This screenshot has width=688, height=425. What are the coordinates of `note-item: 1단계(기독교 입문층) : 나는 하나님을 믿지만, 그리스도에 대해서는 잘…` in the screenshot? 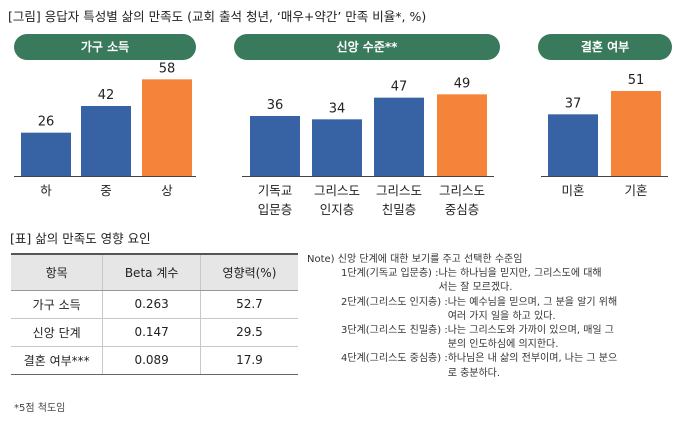 It's located at (463, 281).